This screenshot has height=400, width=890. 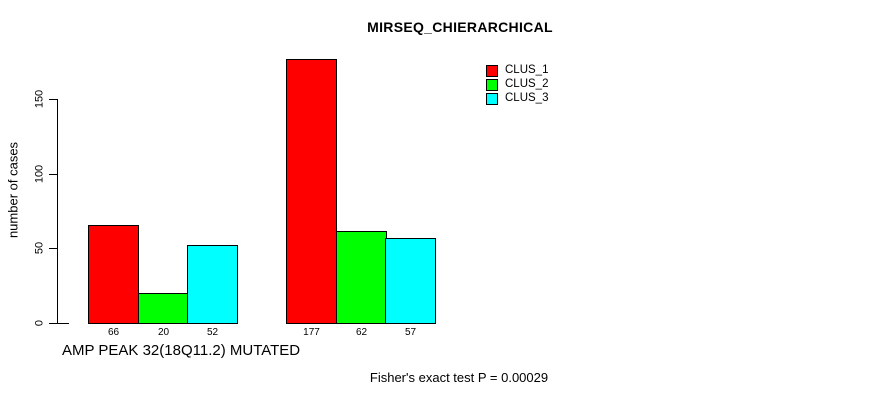 I want to click on legend-row: CLUS_2, so click(x=517, y=84).